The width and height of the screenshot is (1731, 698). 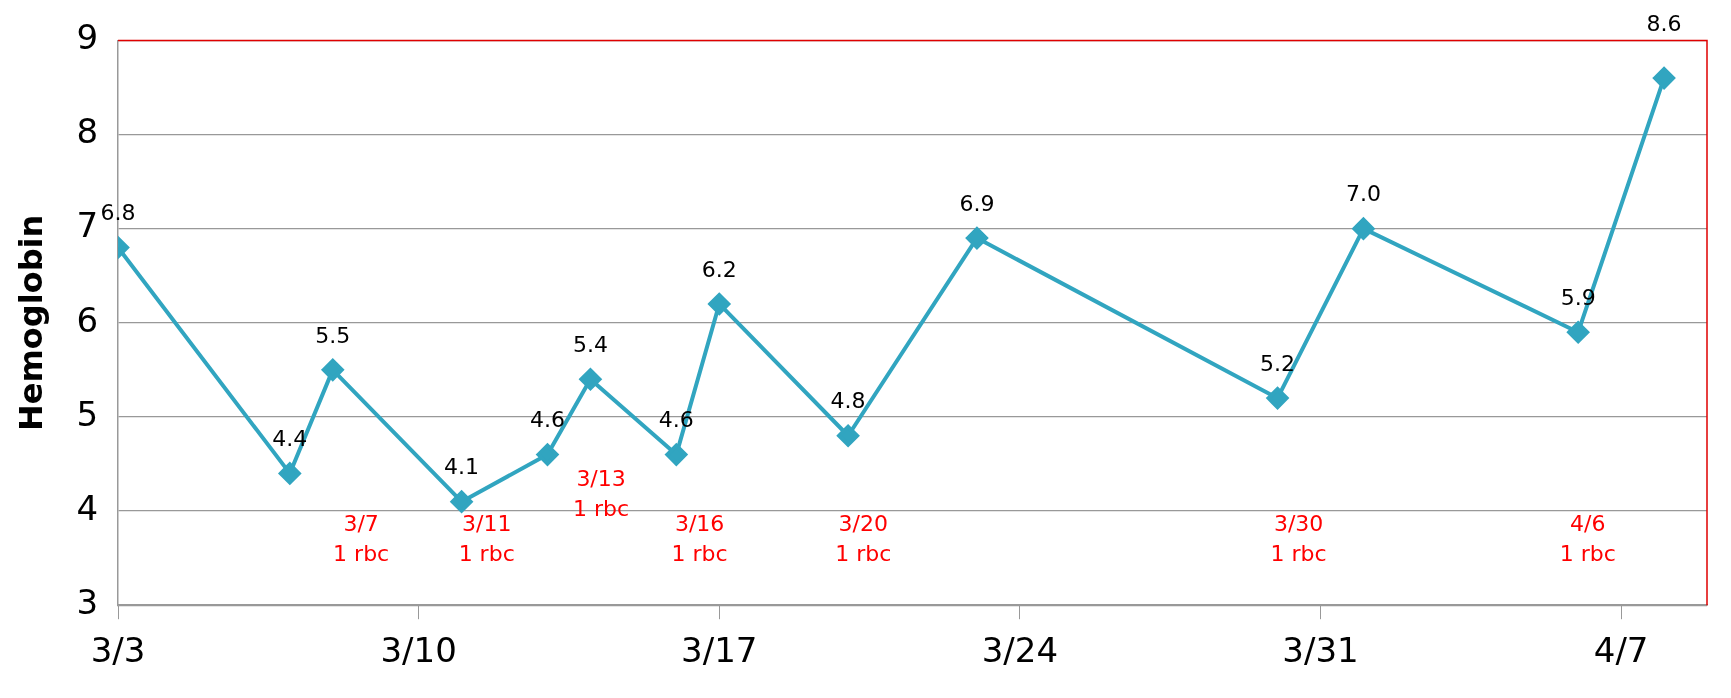 What do you see at coordinates (333, 335) in the screenshot?
I see `data-label: 5.5` at bounding box center [333, 335].